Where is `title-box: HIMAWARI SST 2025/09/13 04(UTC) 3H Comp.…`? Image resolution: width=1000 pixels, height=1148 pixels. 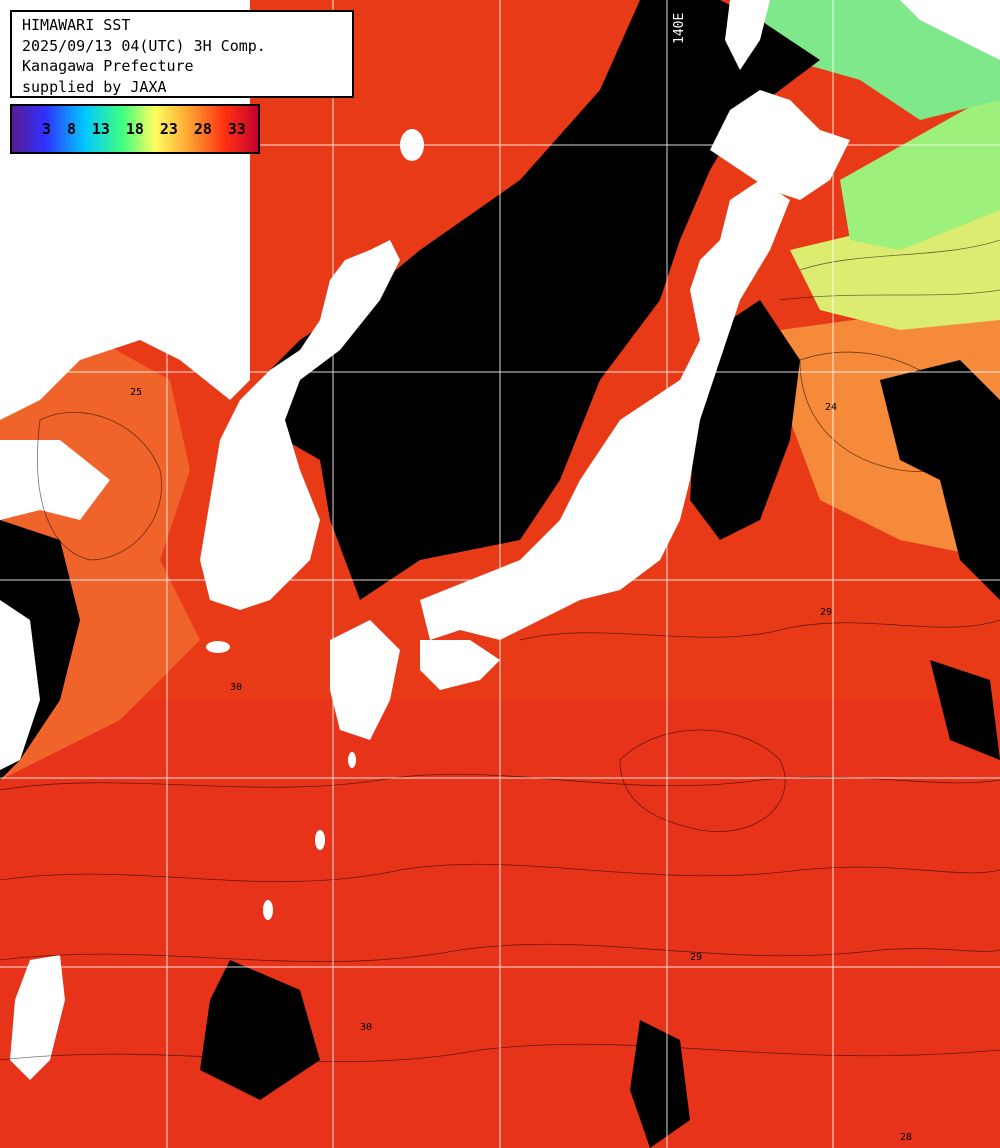
title-box: HIMAWARI SST 2025/09/13 04(UTC) 3H Comp.… is located at coordinates (182, 54).